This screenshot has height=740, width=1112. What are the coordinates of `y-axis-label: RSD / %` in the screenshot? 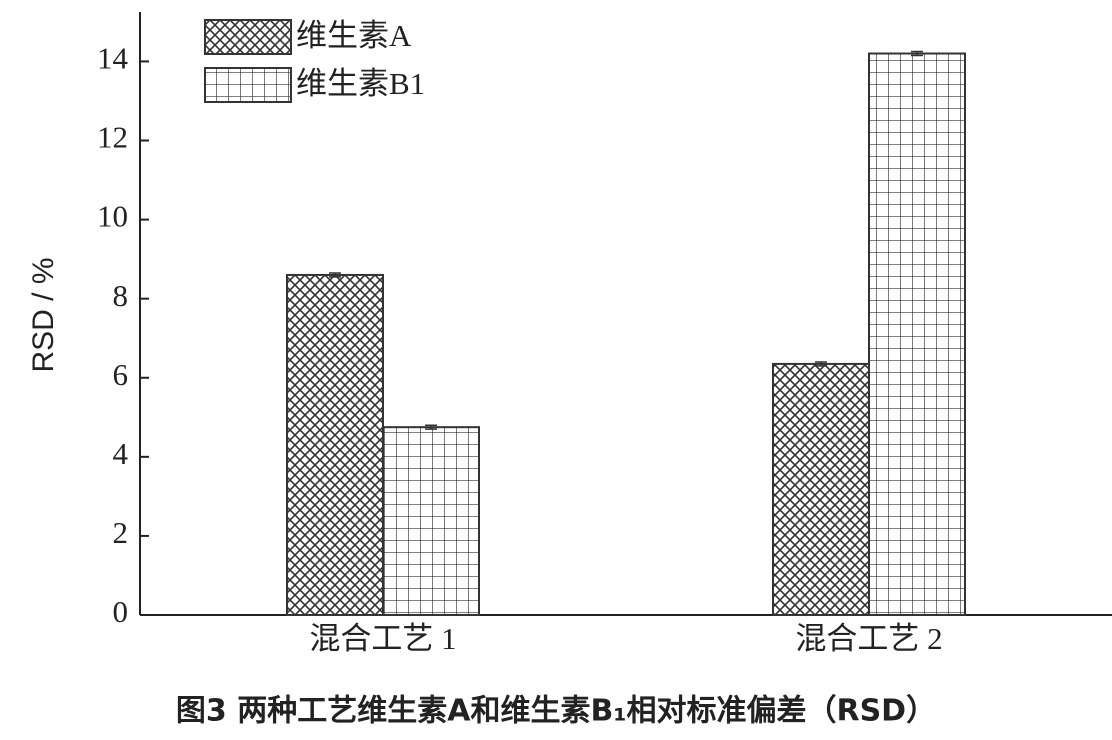 It's located at (43, 314).